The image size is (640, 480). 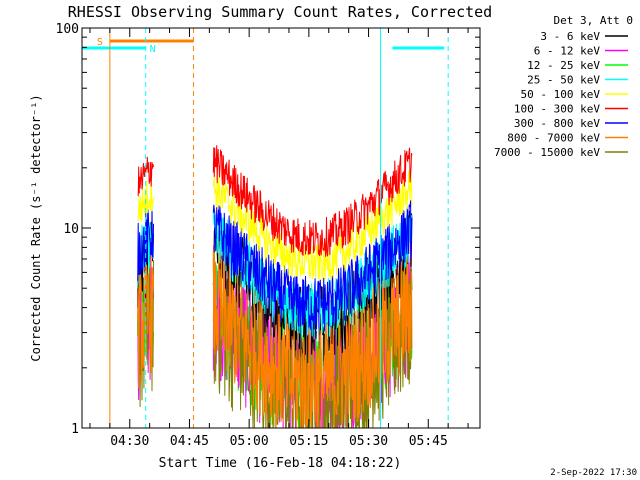 I want to click on band-label: N, so click(x=153, y=49).